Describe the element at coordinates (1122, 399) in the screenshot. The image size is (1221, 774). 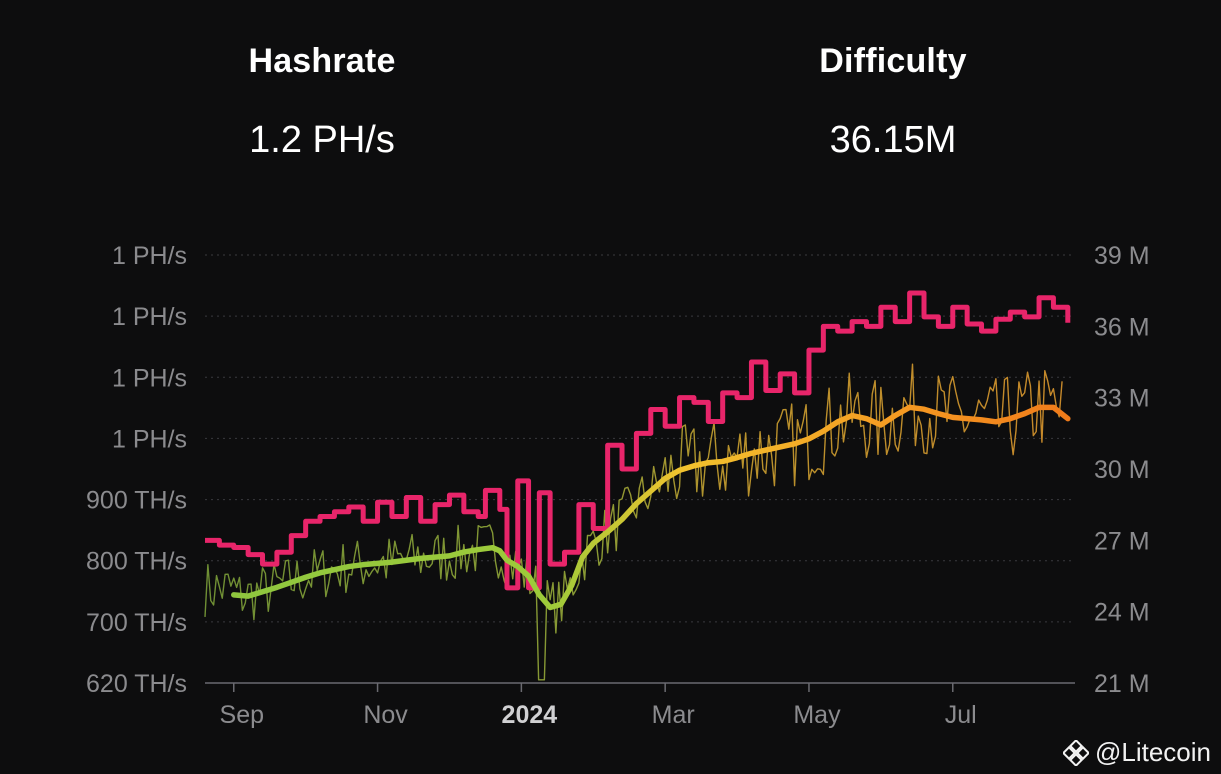
I see `right-tick-label: 33 M` at that location.